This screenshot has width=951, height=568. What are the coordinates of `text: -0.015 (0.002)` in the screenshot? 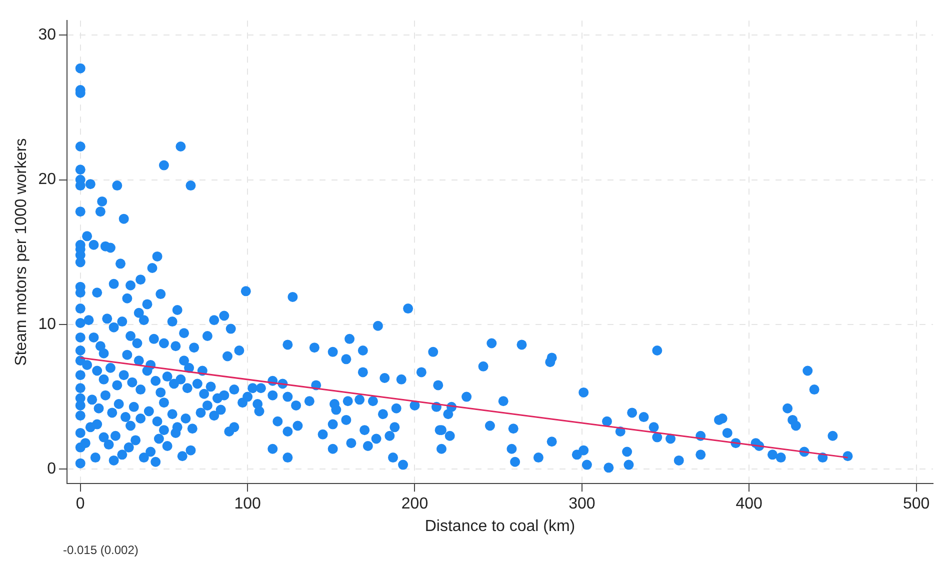 It's located at (100, 550).